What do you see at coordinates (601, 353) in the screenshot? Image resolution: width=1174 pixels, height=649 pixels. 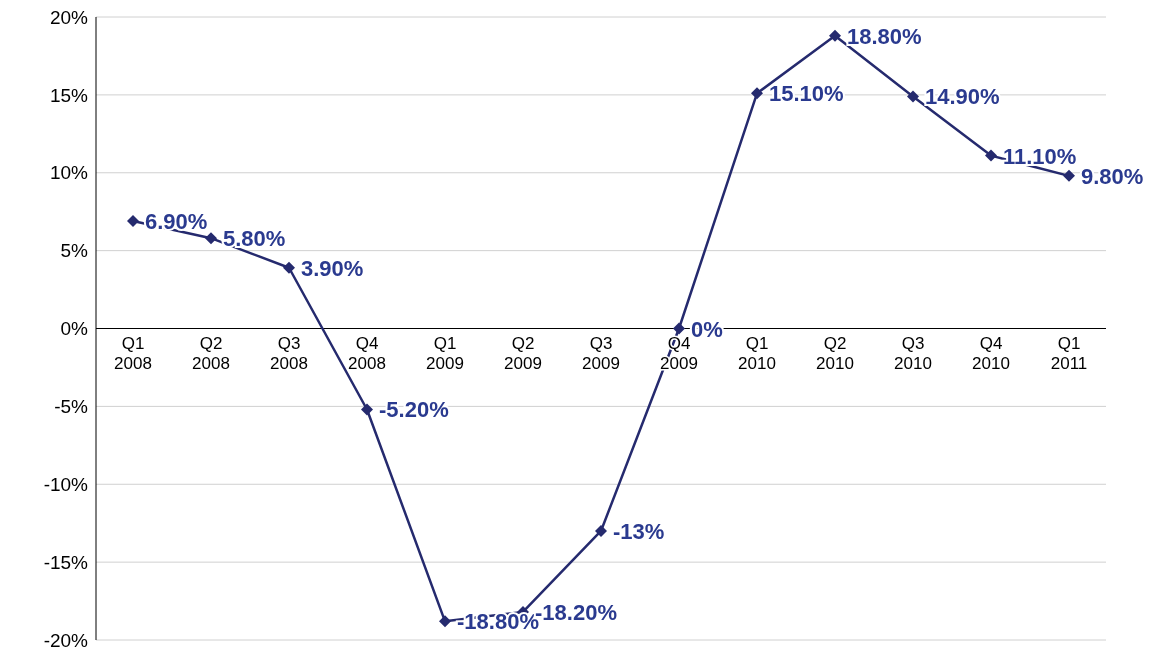 I see `x-tick-label: Q3 2009` at bounding box center [601, 353].